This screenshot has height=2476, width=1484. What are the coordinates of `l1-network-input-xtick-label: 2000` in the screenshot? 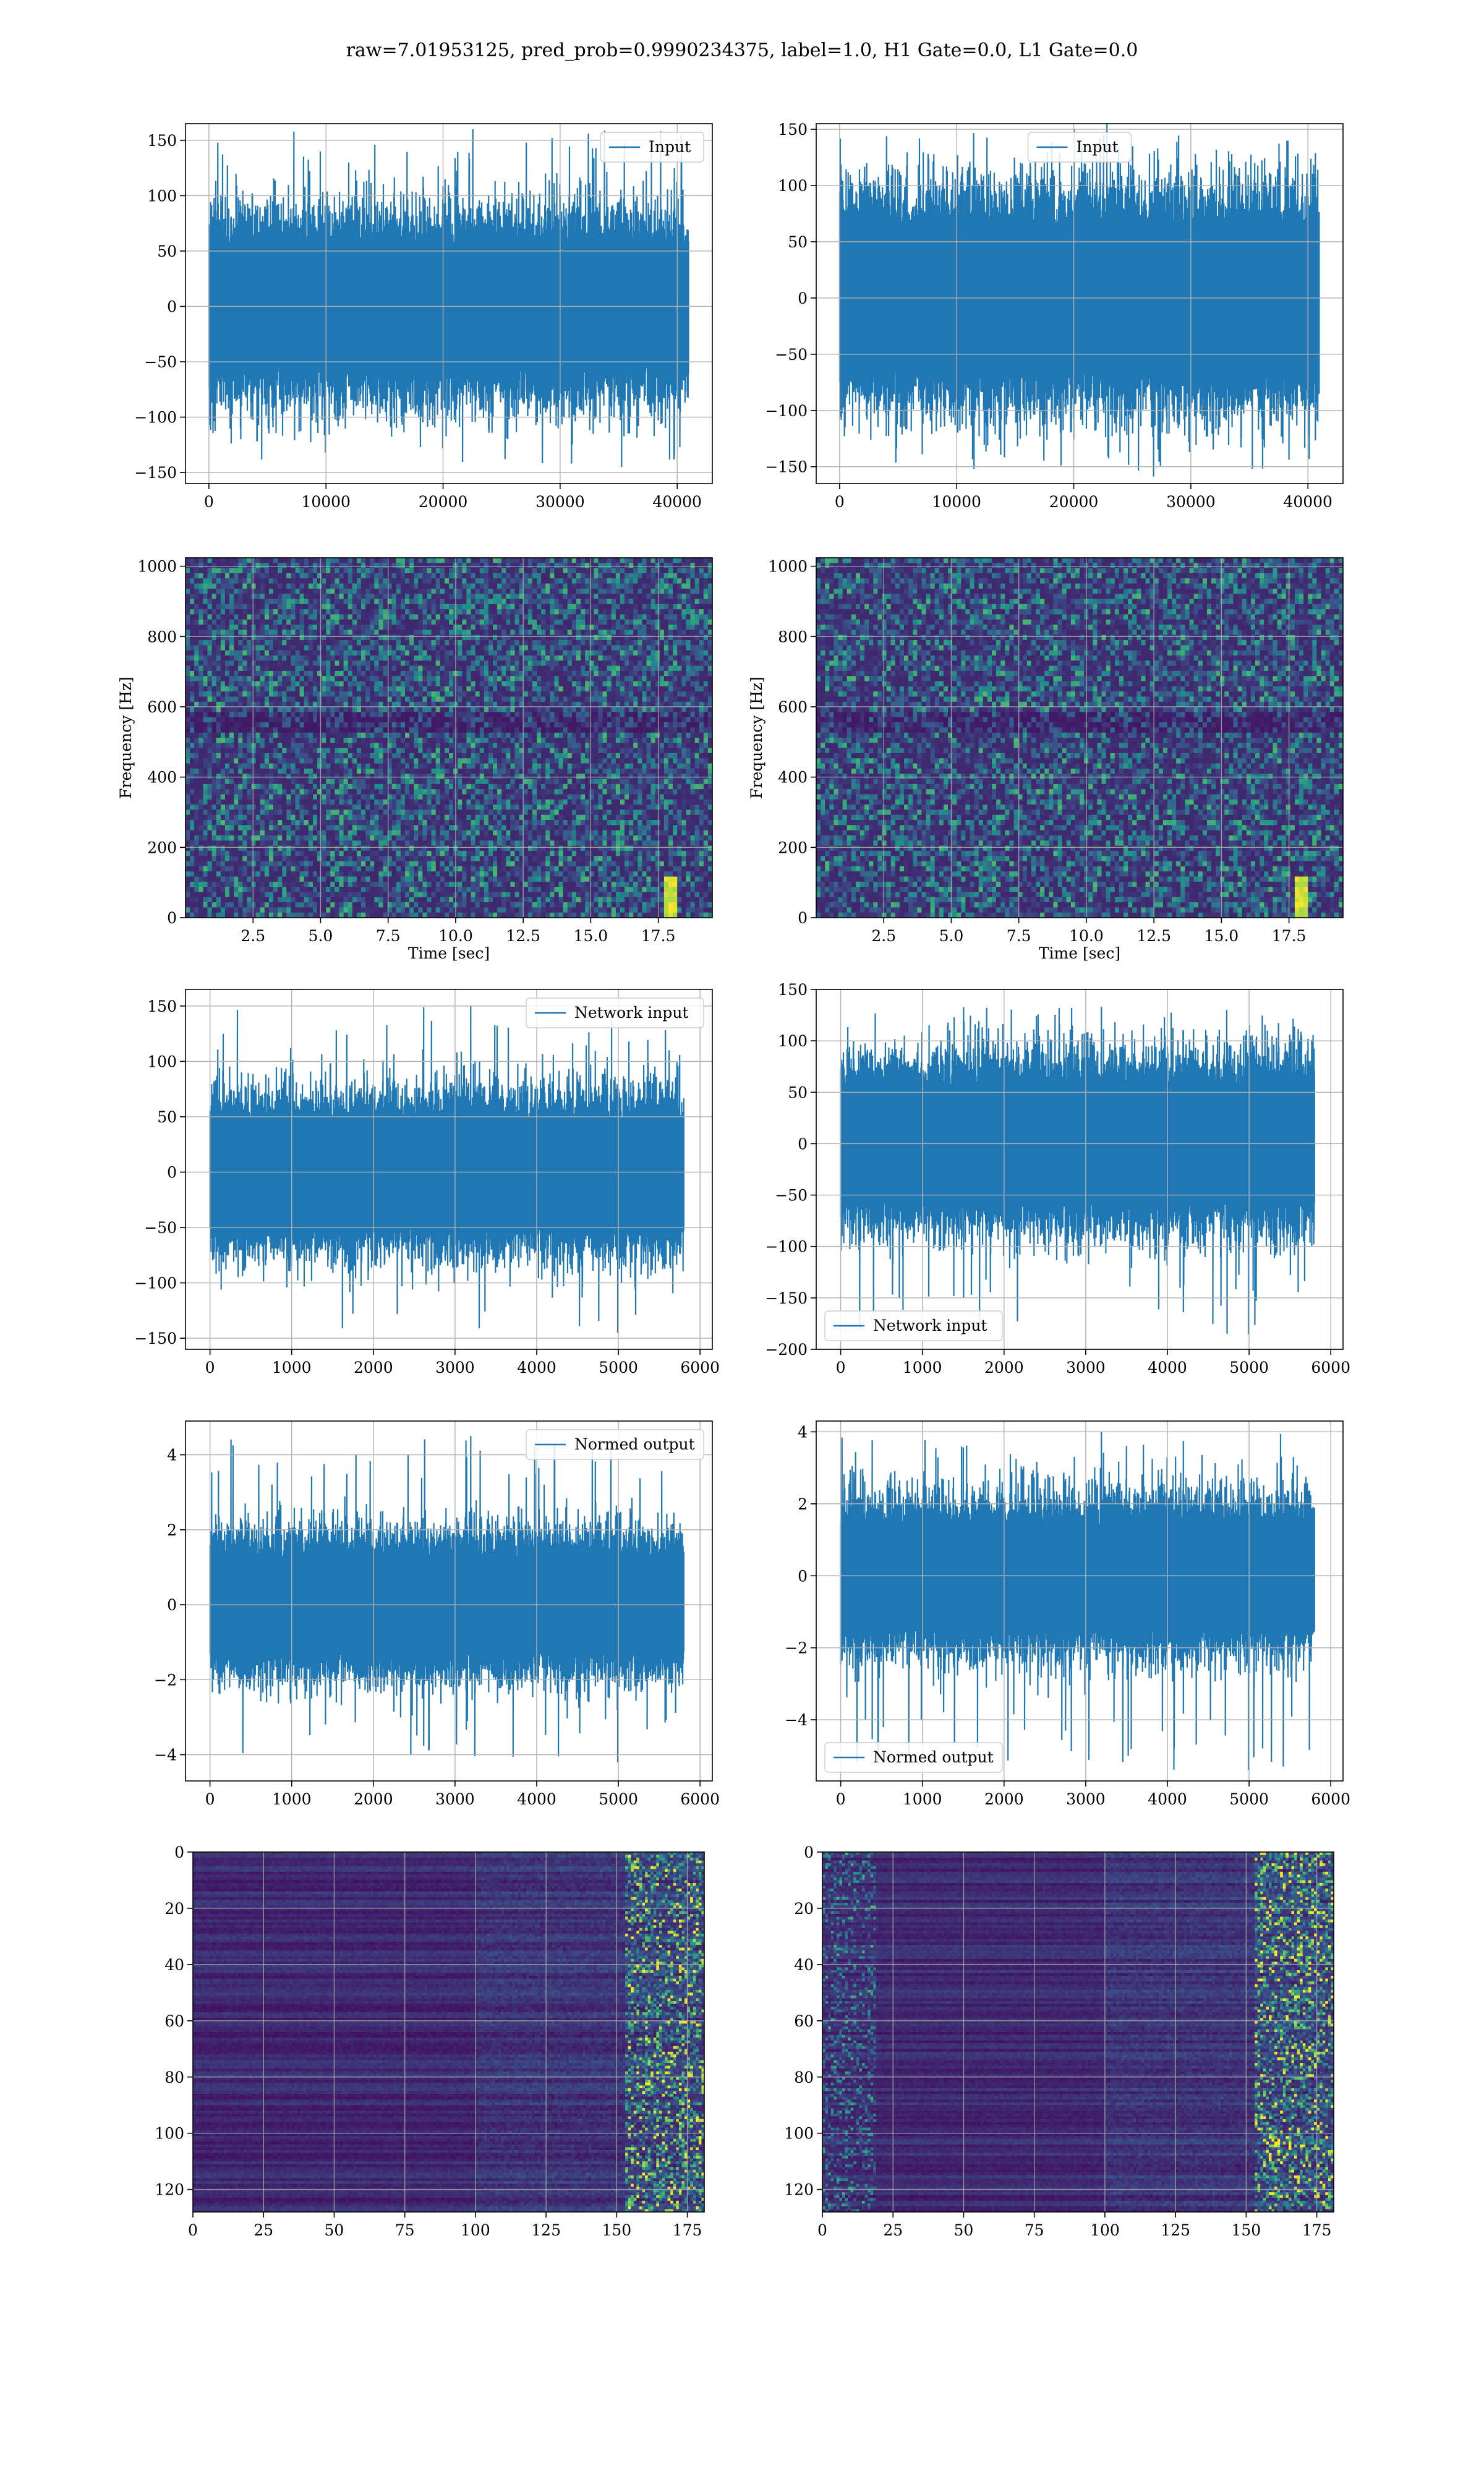 It's located at (1004, 1368).